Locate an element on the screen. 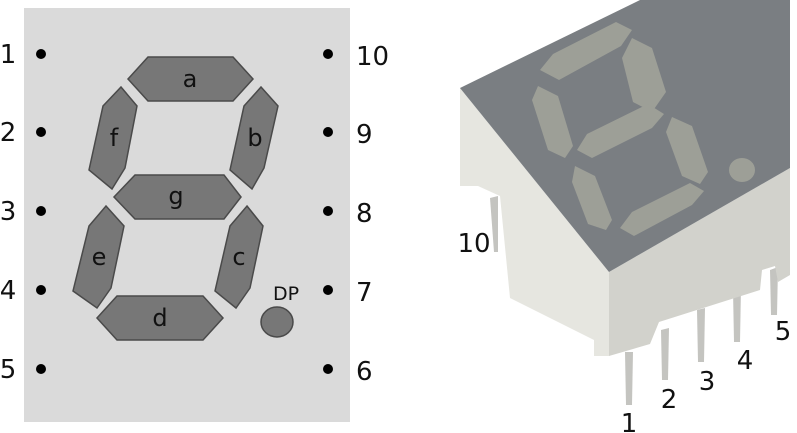 The image size is (797, 433). package-segment-f is located at coordinates (552, 122).